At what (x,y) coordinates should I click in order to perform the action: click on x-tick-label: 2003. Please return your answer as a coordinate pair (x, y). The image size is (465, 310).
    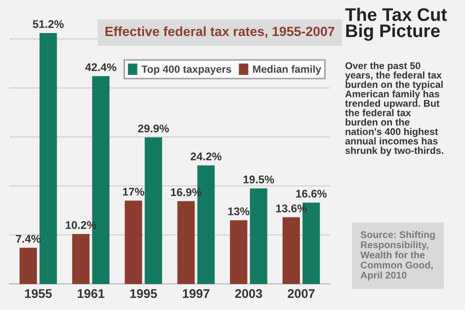
    Looking at the image, I should click on (248, 293).